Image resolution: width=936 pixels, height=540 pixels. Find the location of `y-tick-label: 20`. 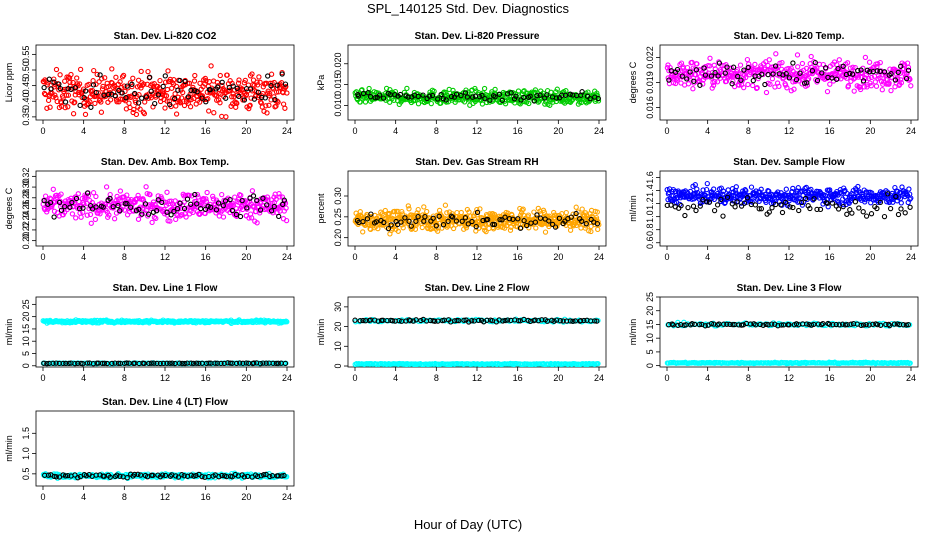

y-tick-label: 20 is located at coordinates (26, 317).